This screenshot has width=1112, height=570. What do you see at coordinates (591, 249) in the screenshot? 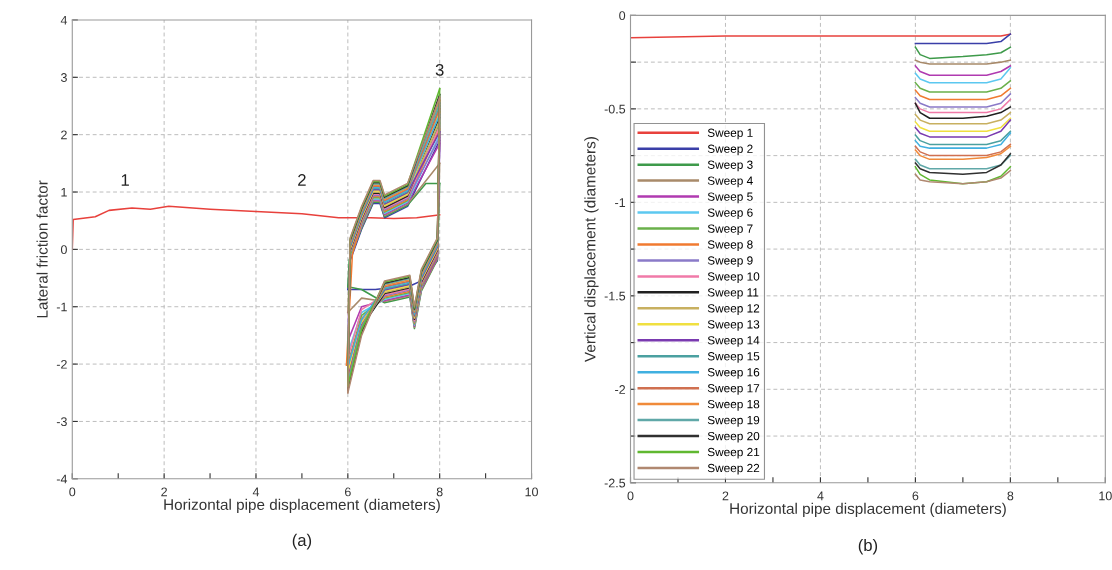
I see `y-axis-title: Vertical displacement (diameters)` at bounding box center [591, 249].